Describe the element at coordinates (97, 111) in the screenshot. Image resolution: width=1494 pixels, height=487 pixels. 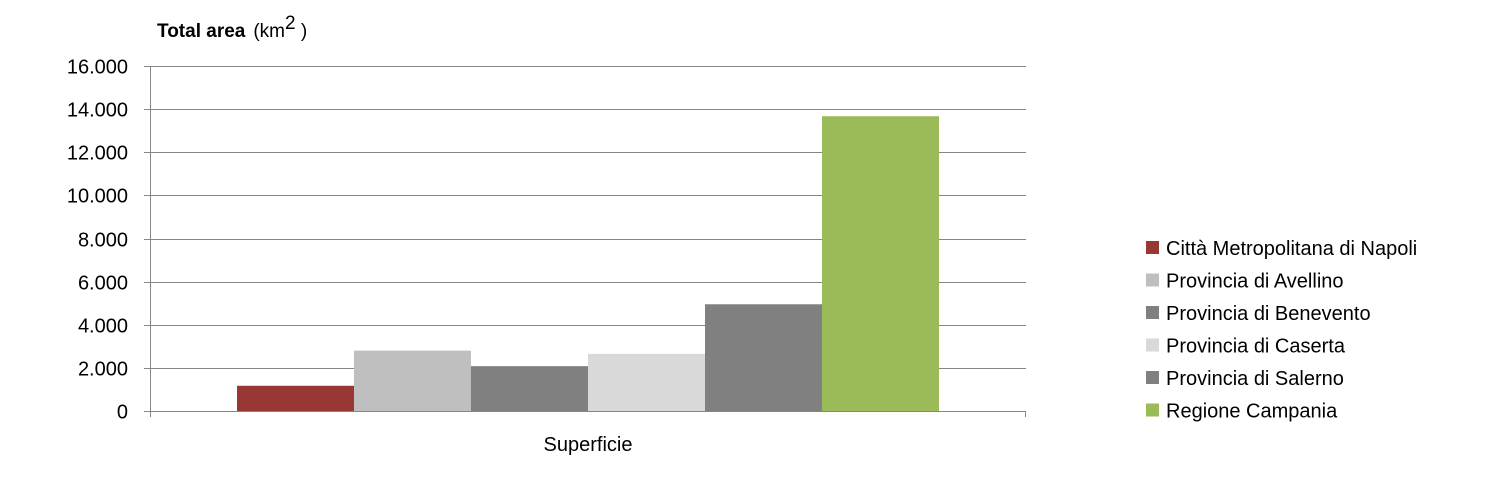
I see `y-tick-label: 14.000` at that location.